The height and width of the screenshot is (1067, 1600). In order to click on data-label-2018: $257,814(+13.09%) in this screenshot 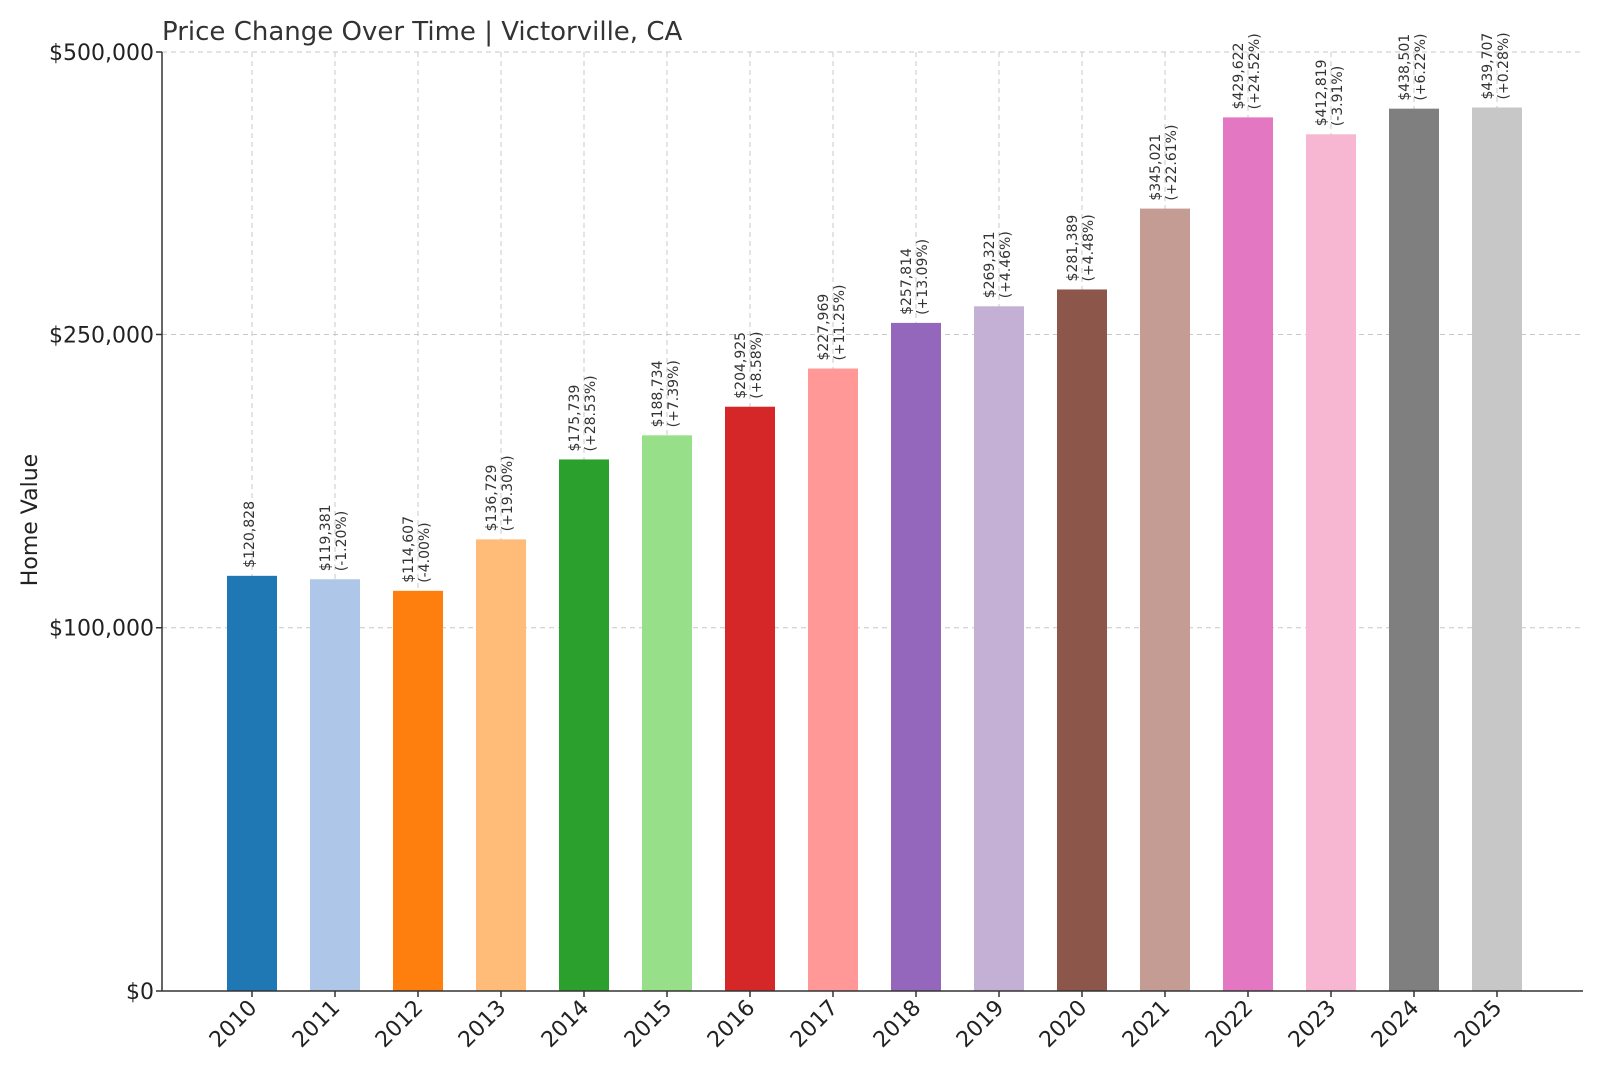, I will do `click(915, 277)`.